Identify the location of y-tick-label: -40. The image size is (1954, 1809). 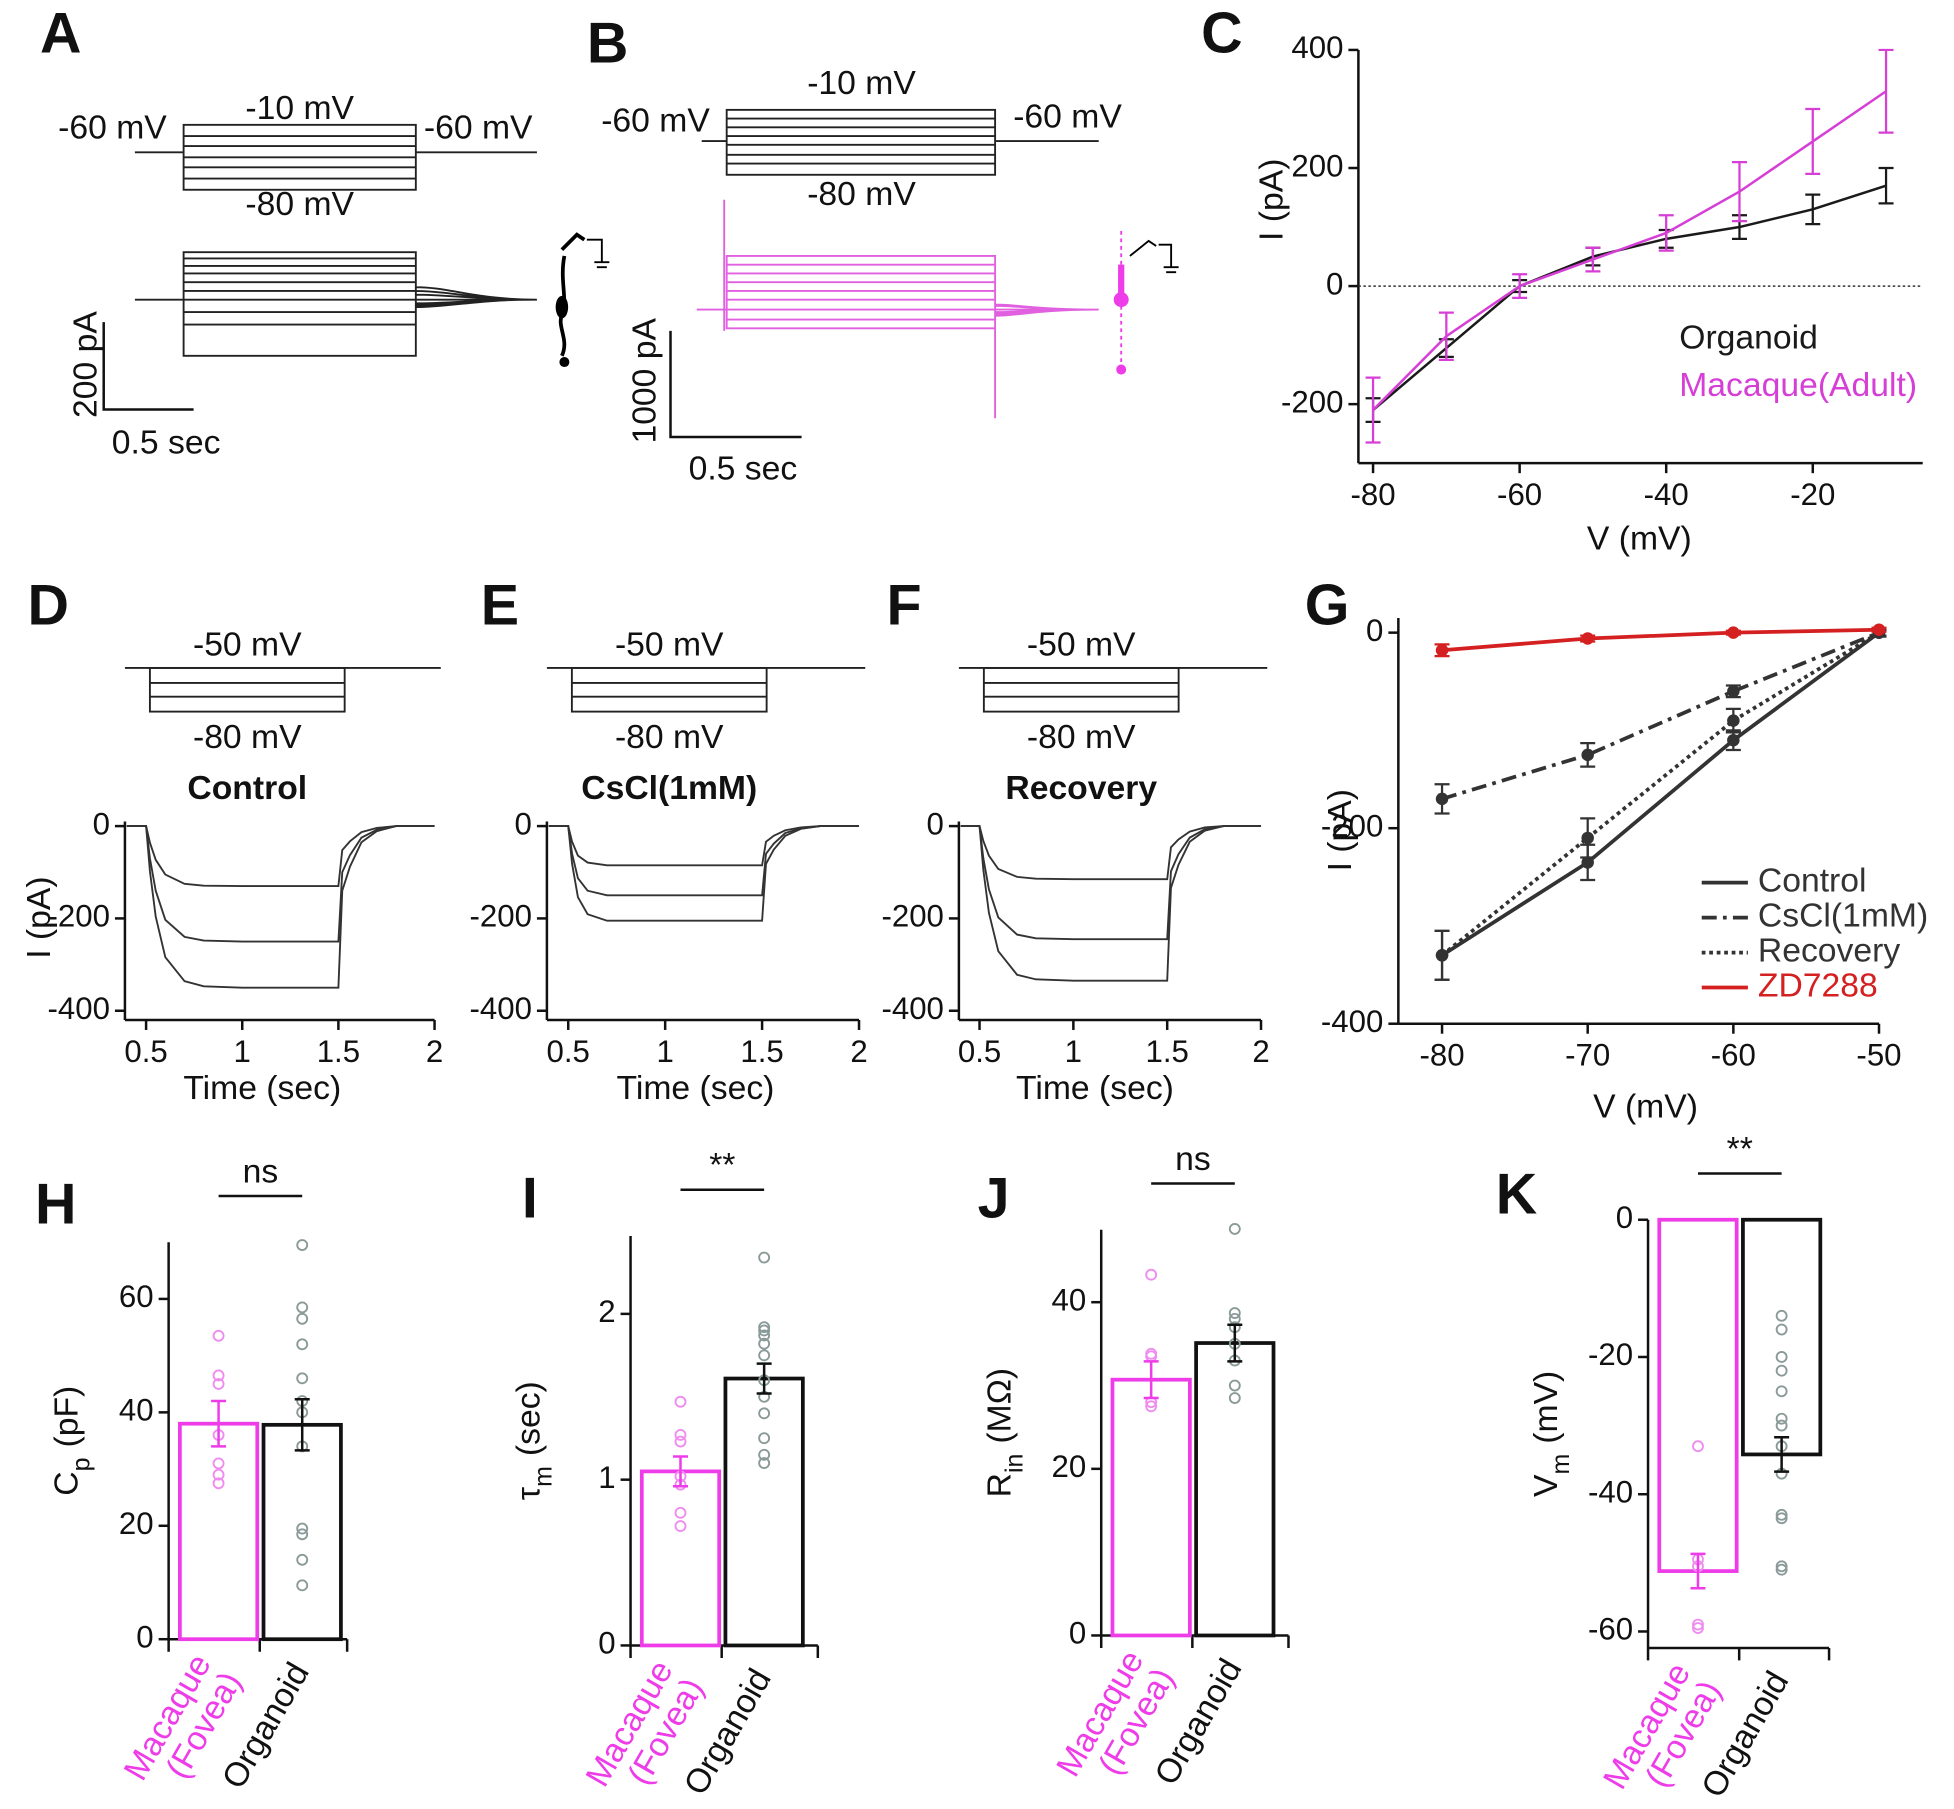
(1610, 1491).